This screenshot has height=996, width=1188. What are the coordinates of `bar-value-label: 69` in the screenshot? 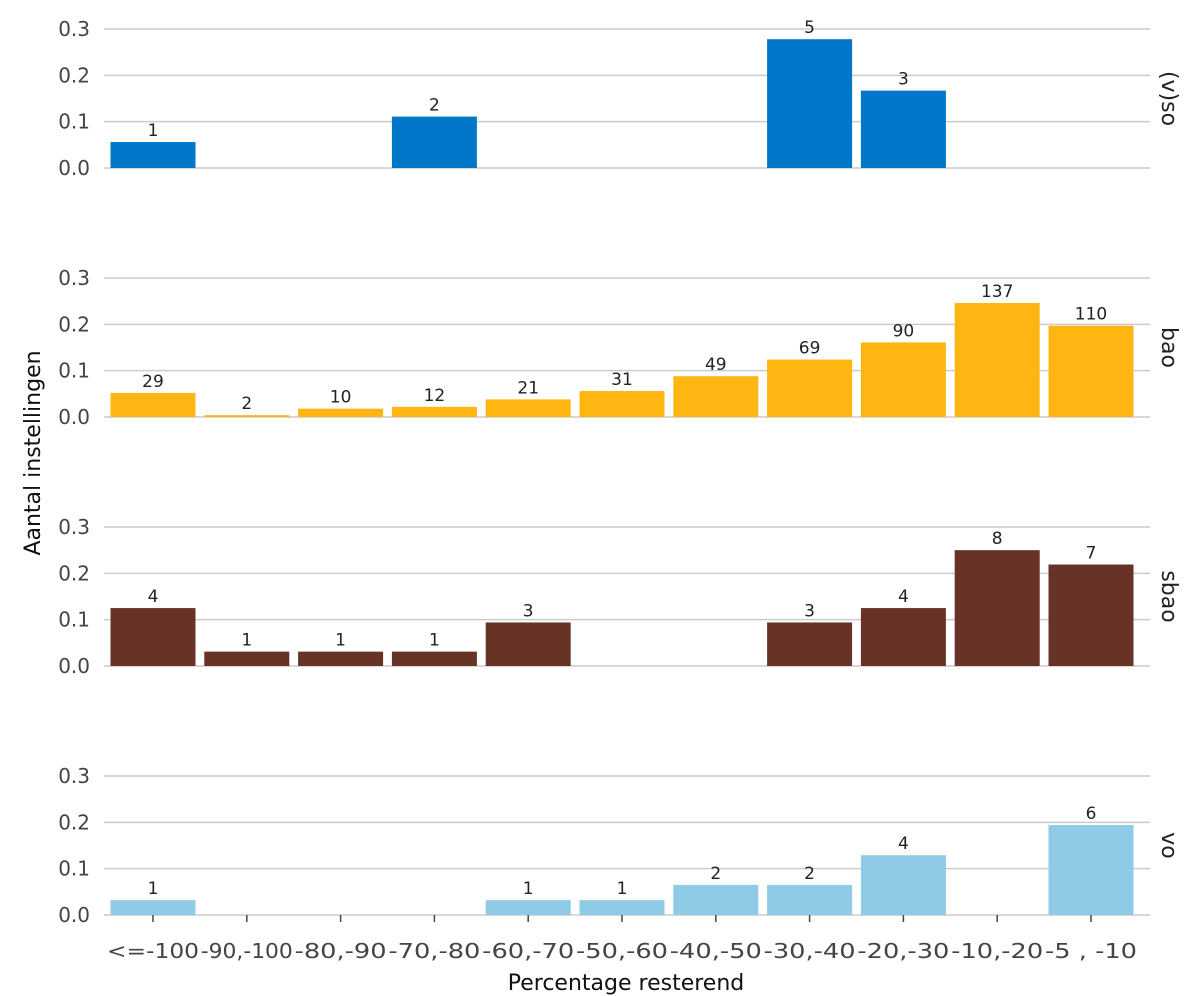 It's located at (810, 349).